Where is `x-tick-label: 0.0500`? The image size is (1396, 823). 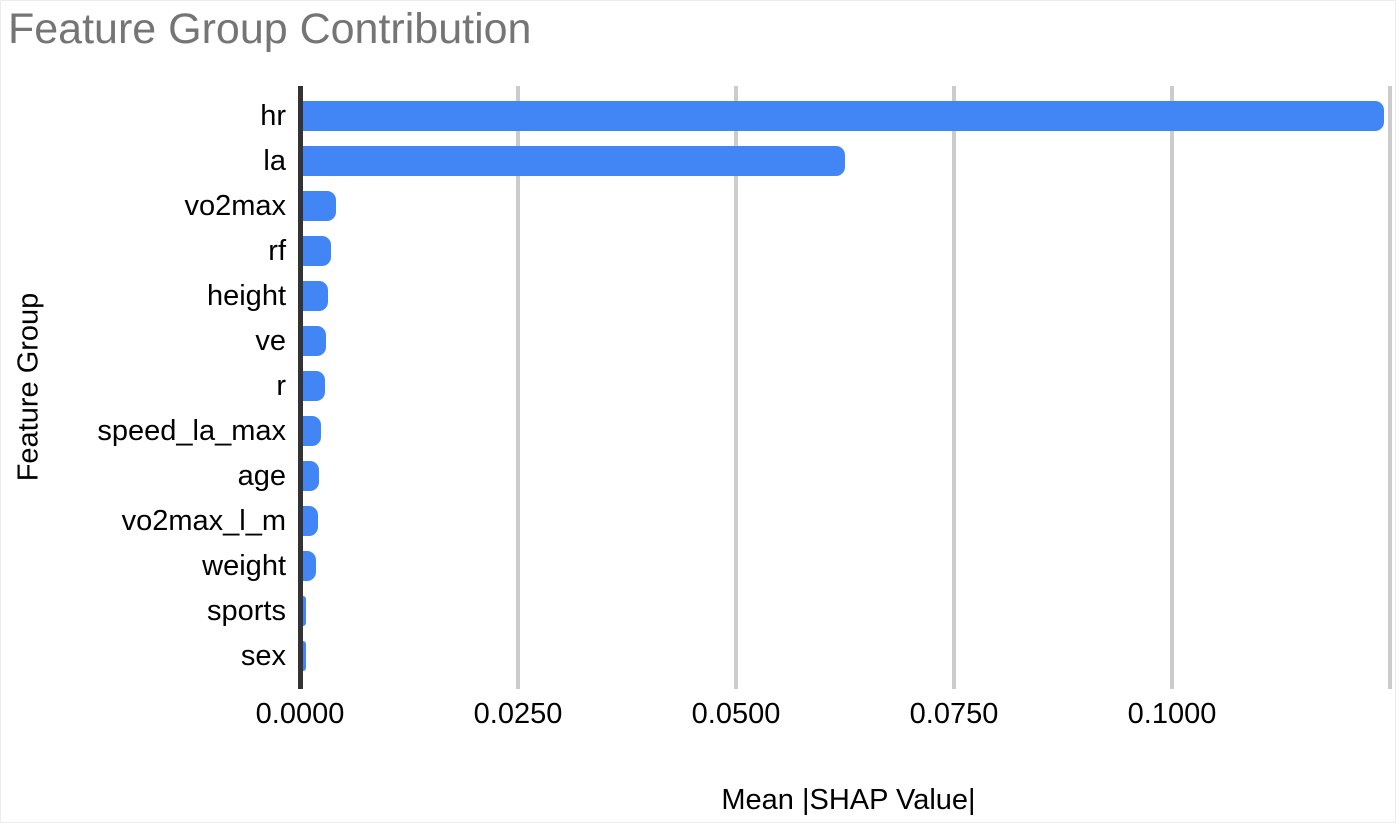
x-tick-label: 0.0500 is located at coordinates (736, 714).